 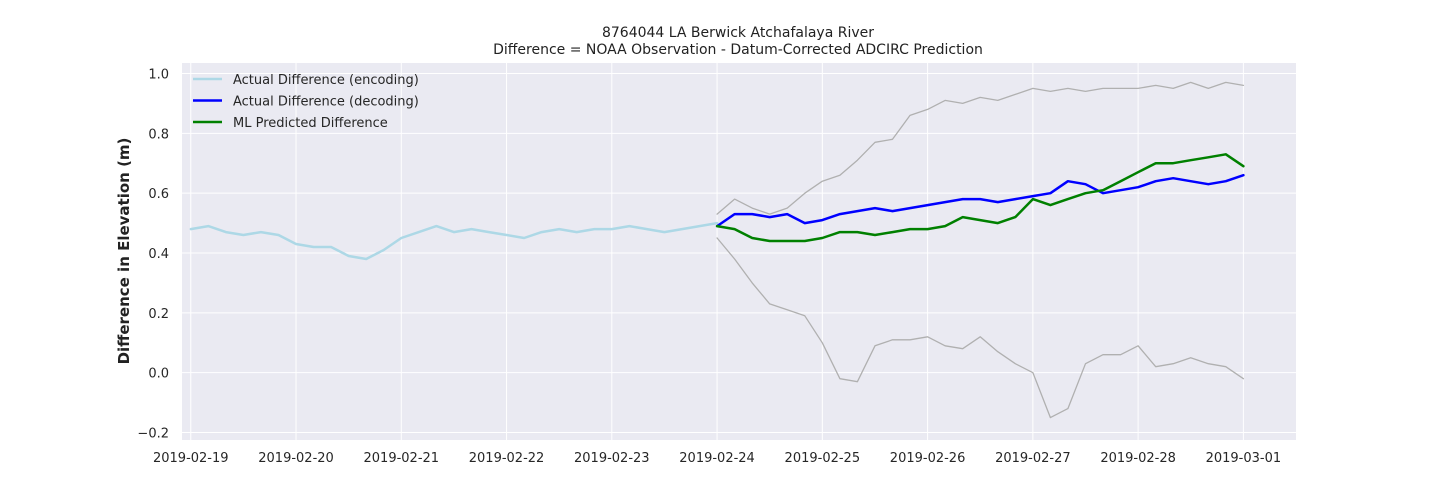 I want to click on chart-title: 8764044 LA Berwick Atchafalaya River, so click(x=738, y=33).